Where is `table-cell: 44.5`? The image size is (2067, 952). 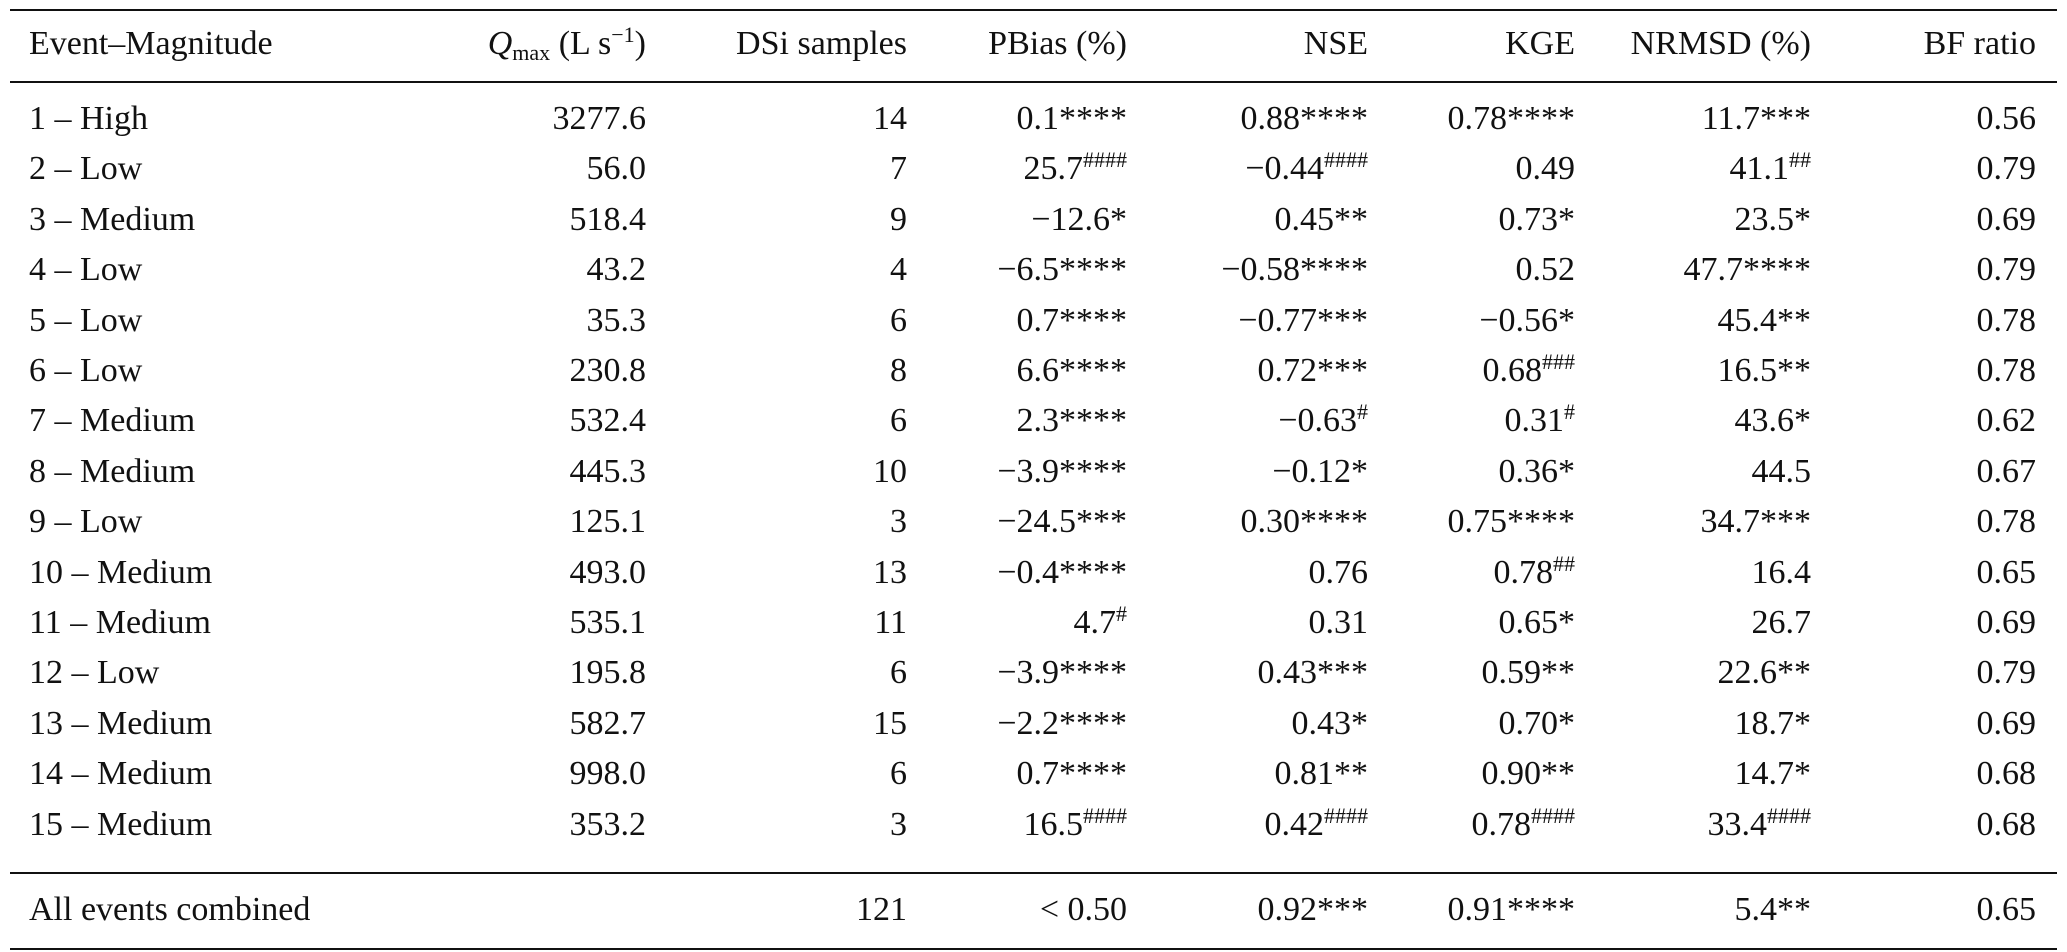
table-cell: 44.5 is located at coordinates (1781, 471).